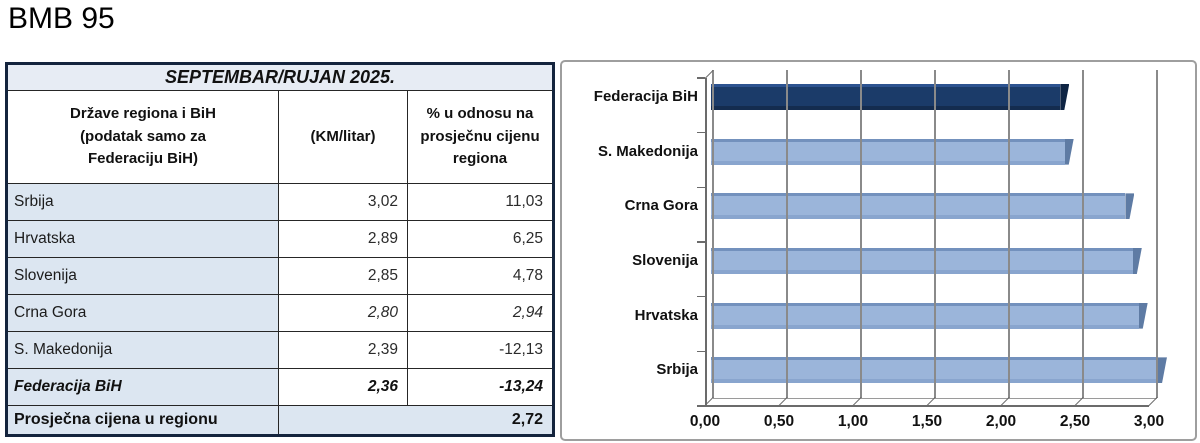 Image resolution: width=1200 pixels, height=443 pixels. I want to click on percent-cell: 4,78, so click(480, 276).